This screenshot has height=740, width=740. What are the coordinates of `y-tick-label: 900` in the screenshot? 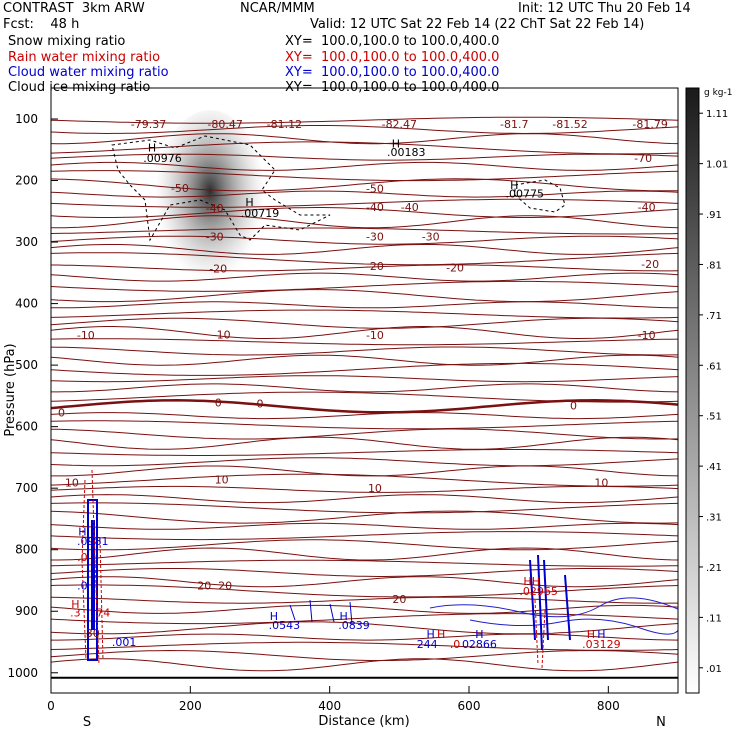 It's located at (26, 611).